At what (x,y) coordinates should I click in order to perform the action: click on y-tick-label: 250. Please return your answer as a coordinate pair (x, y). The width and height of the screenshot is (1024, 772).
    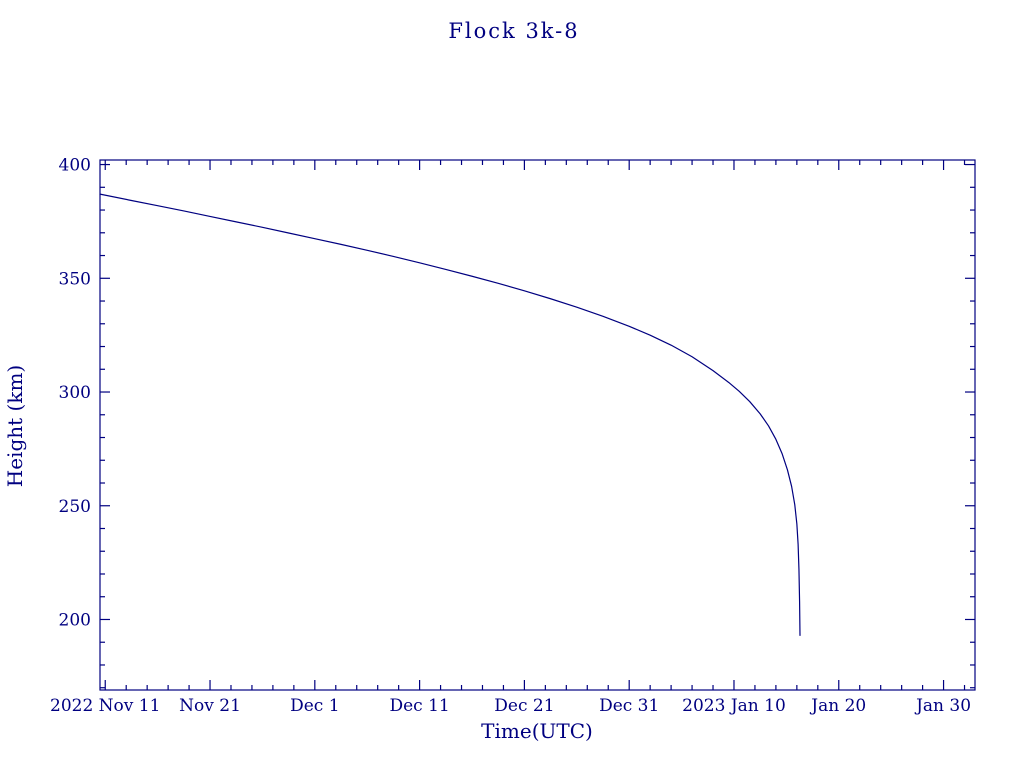
    Looking at the image, I should click on (75, 507).